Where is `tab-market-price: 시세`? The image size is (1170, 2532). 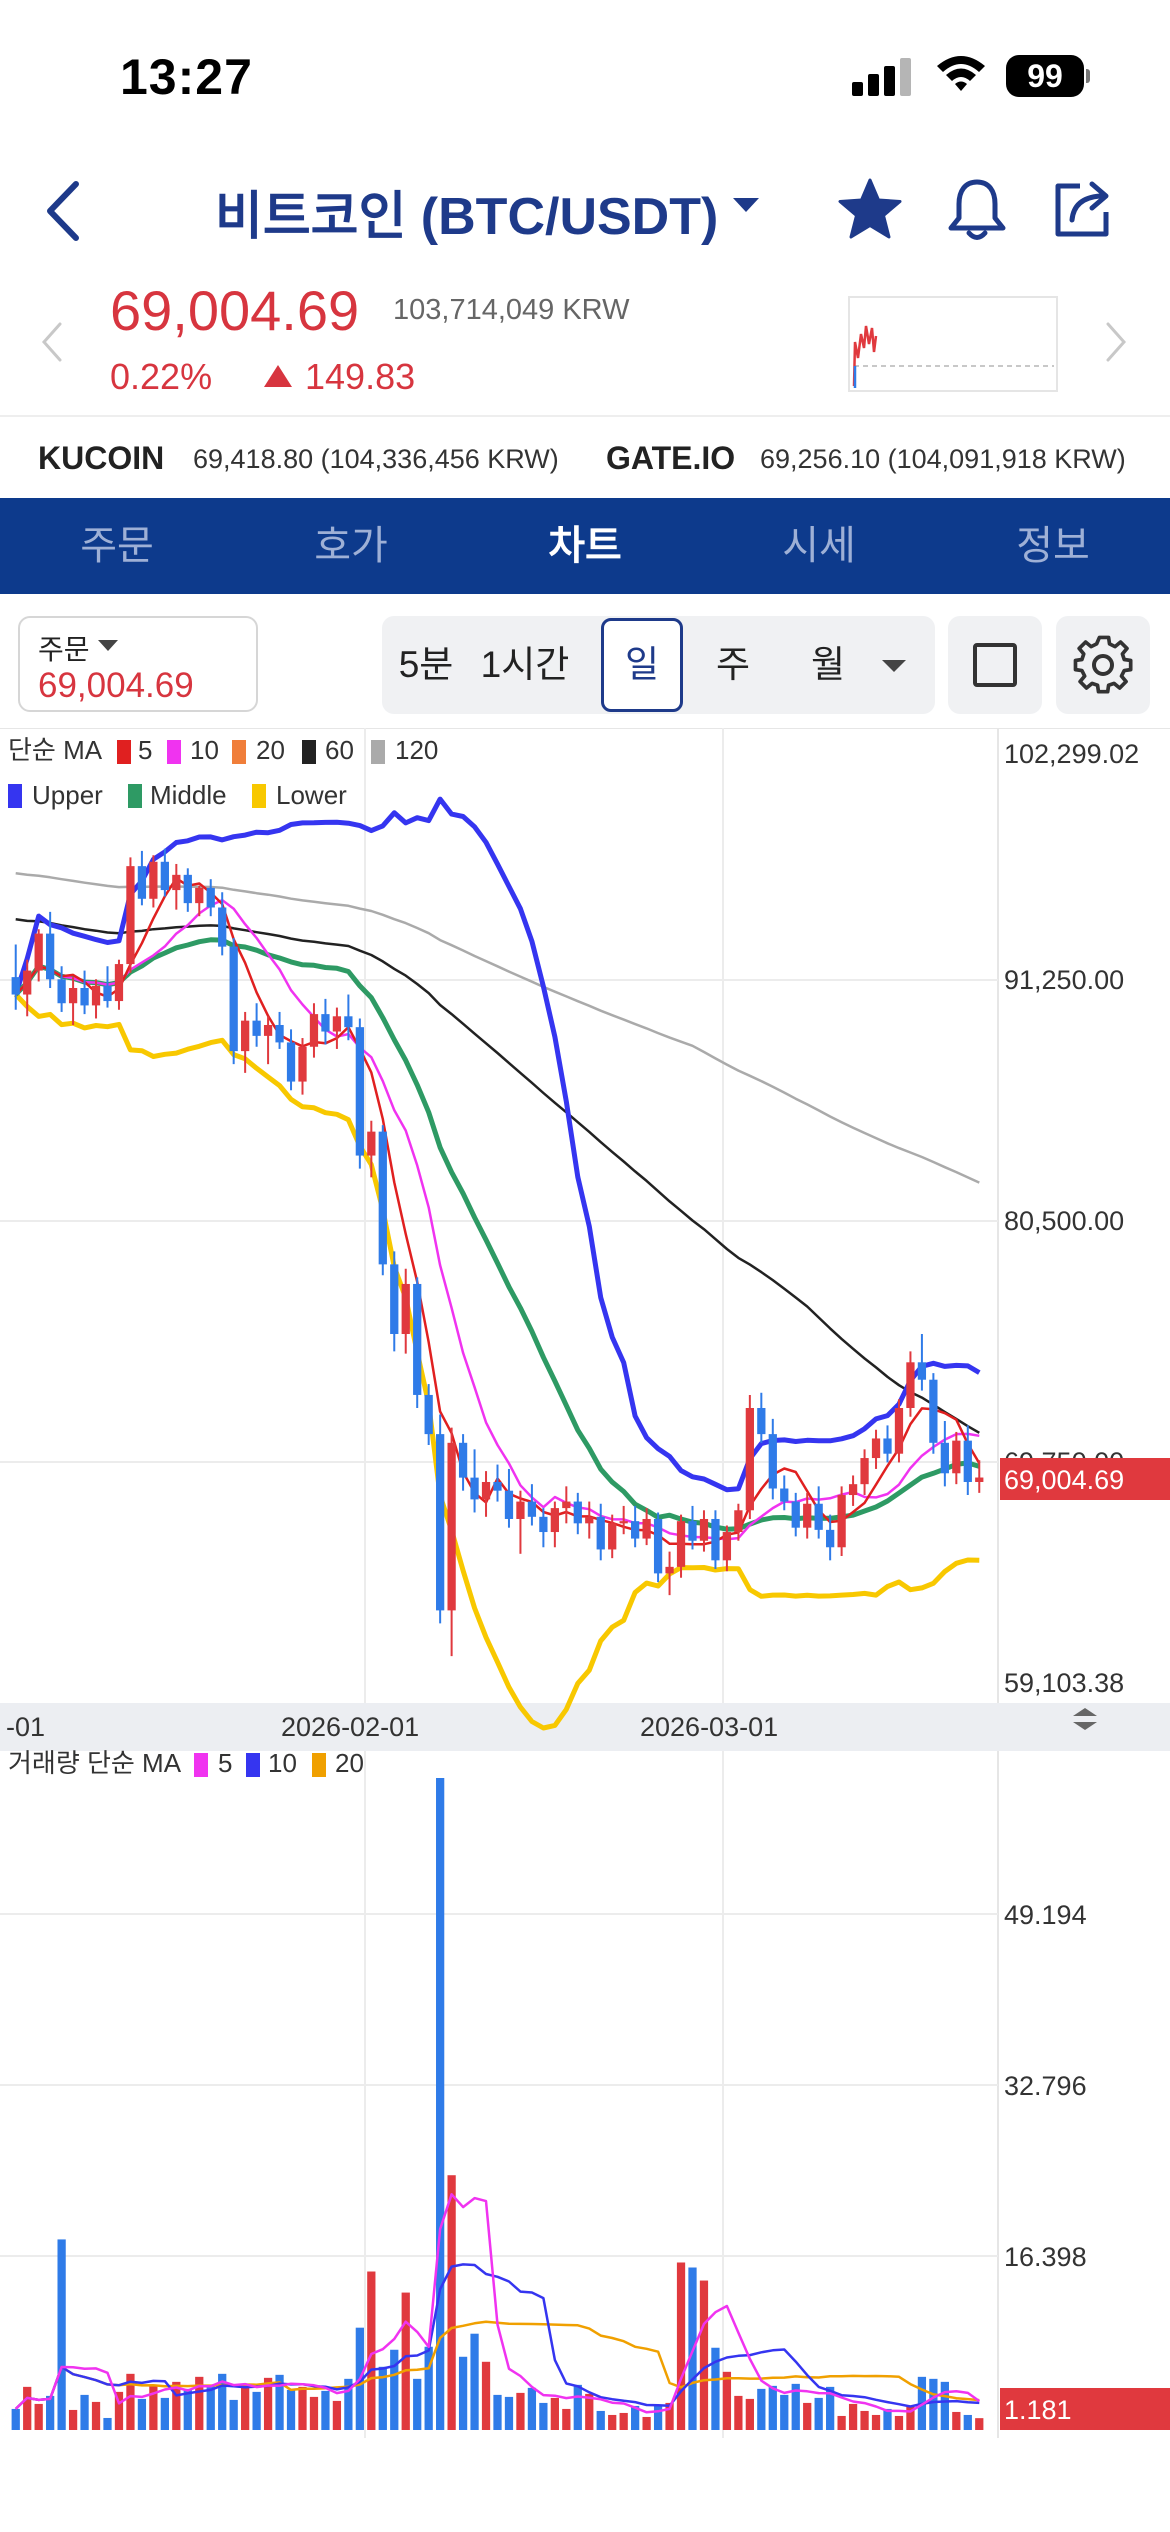 tab-market-price: 시세 is located at coordinates (819, 546).